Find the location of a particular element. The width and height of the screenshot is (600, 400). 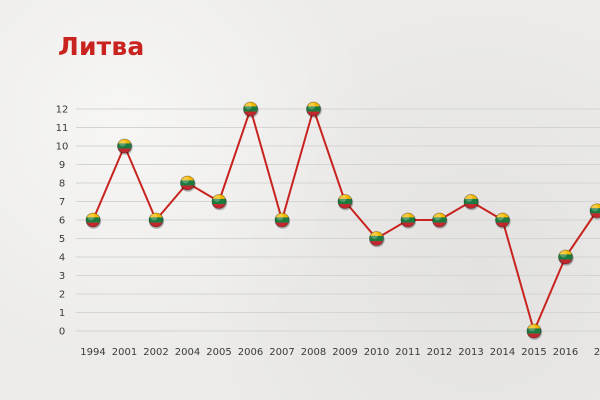

x-tick-label: 2013 is located at coordinates (470, 352).